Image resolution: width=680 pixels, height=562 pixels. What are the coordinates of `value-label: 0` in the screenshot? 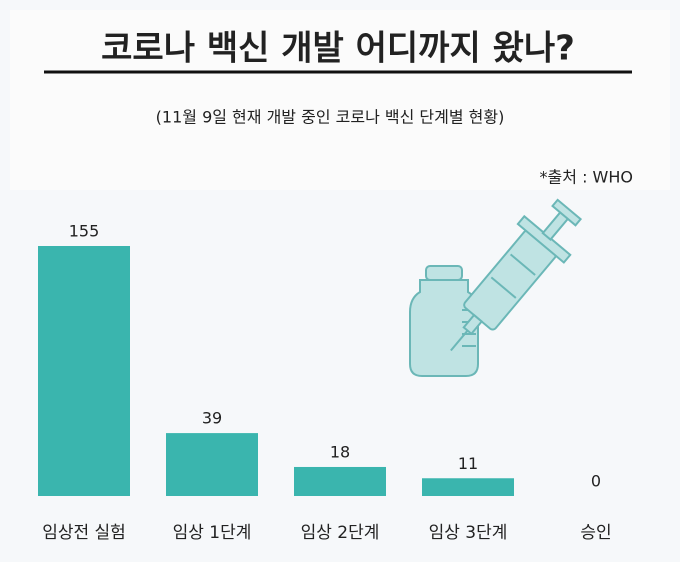 It's located at (596, 481).